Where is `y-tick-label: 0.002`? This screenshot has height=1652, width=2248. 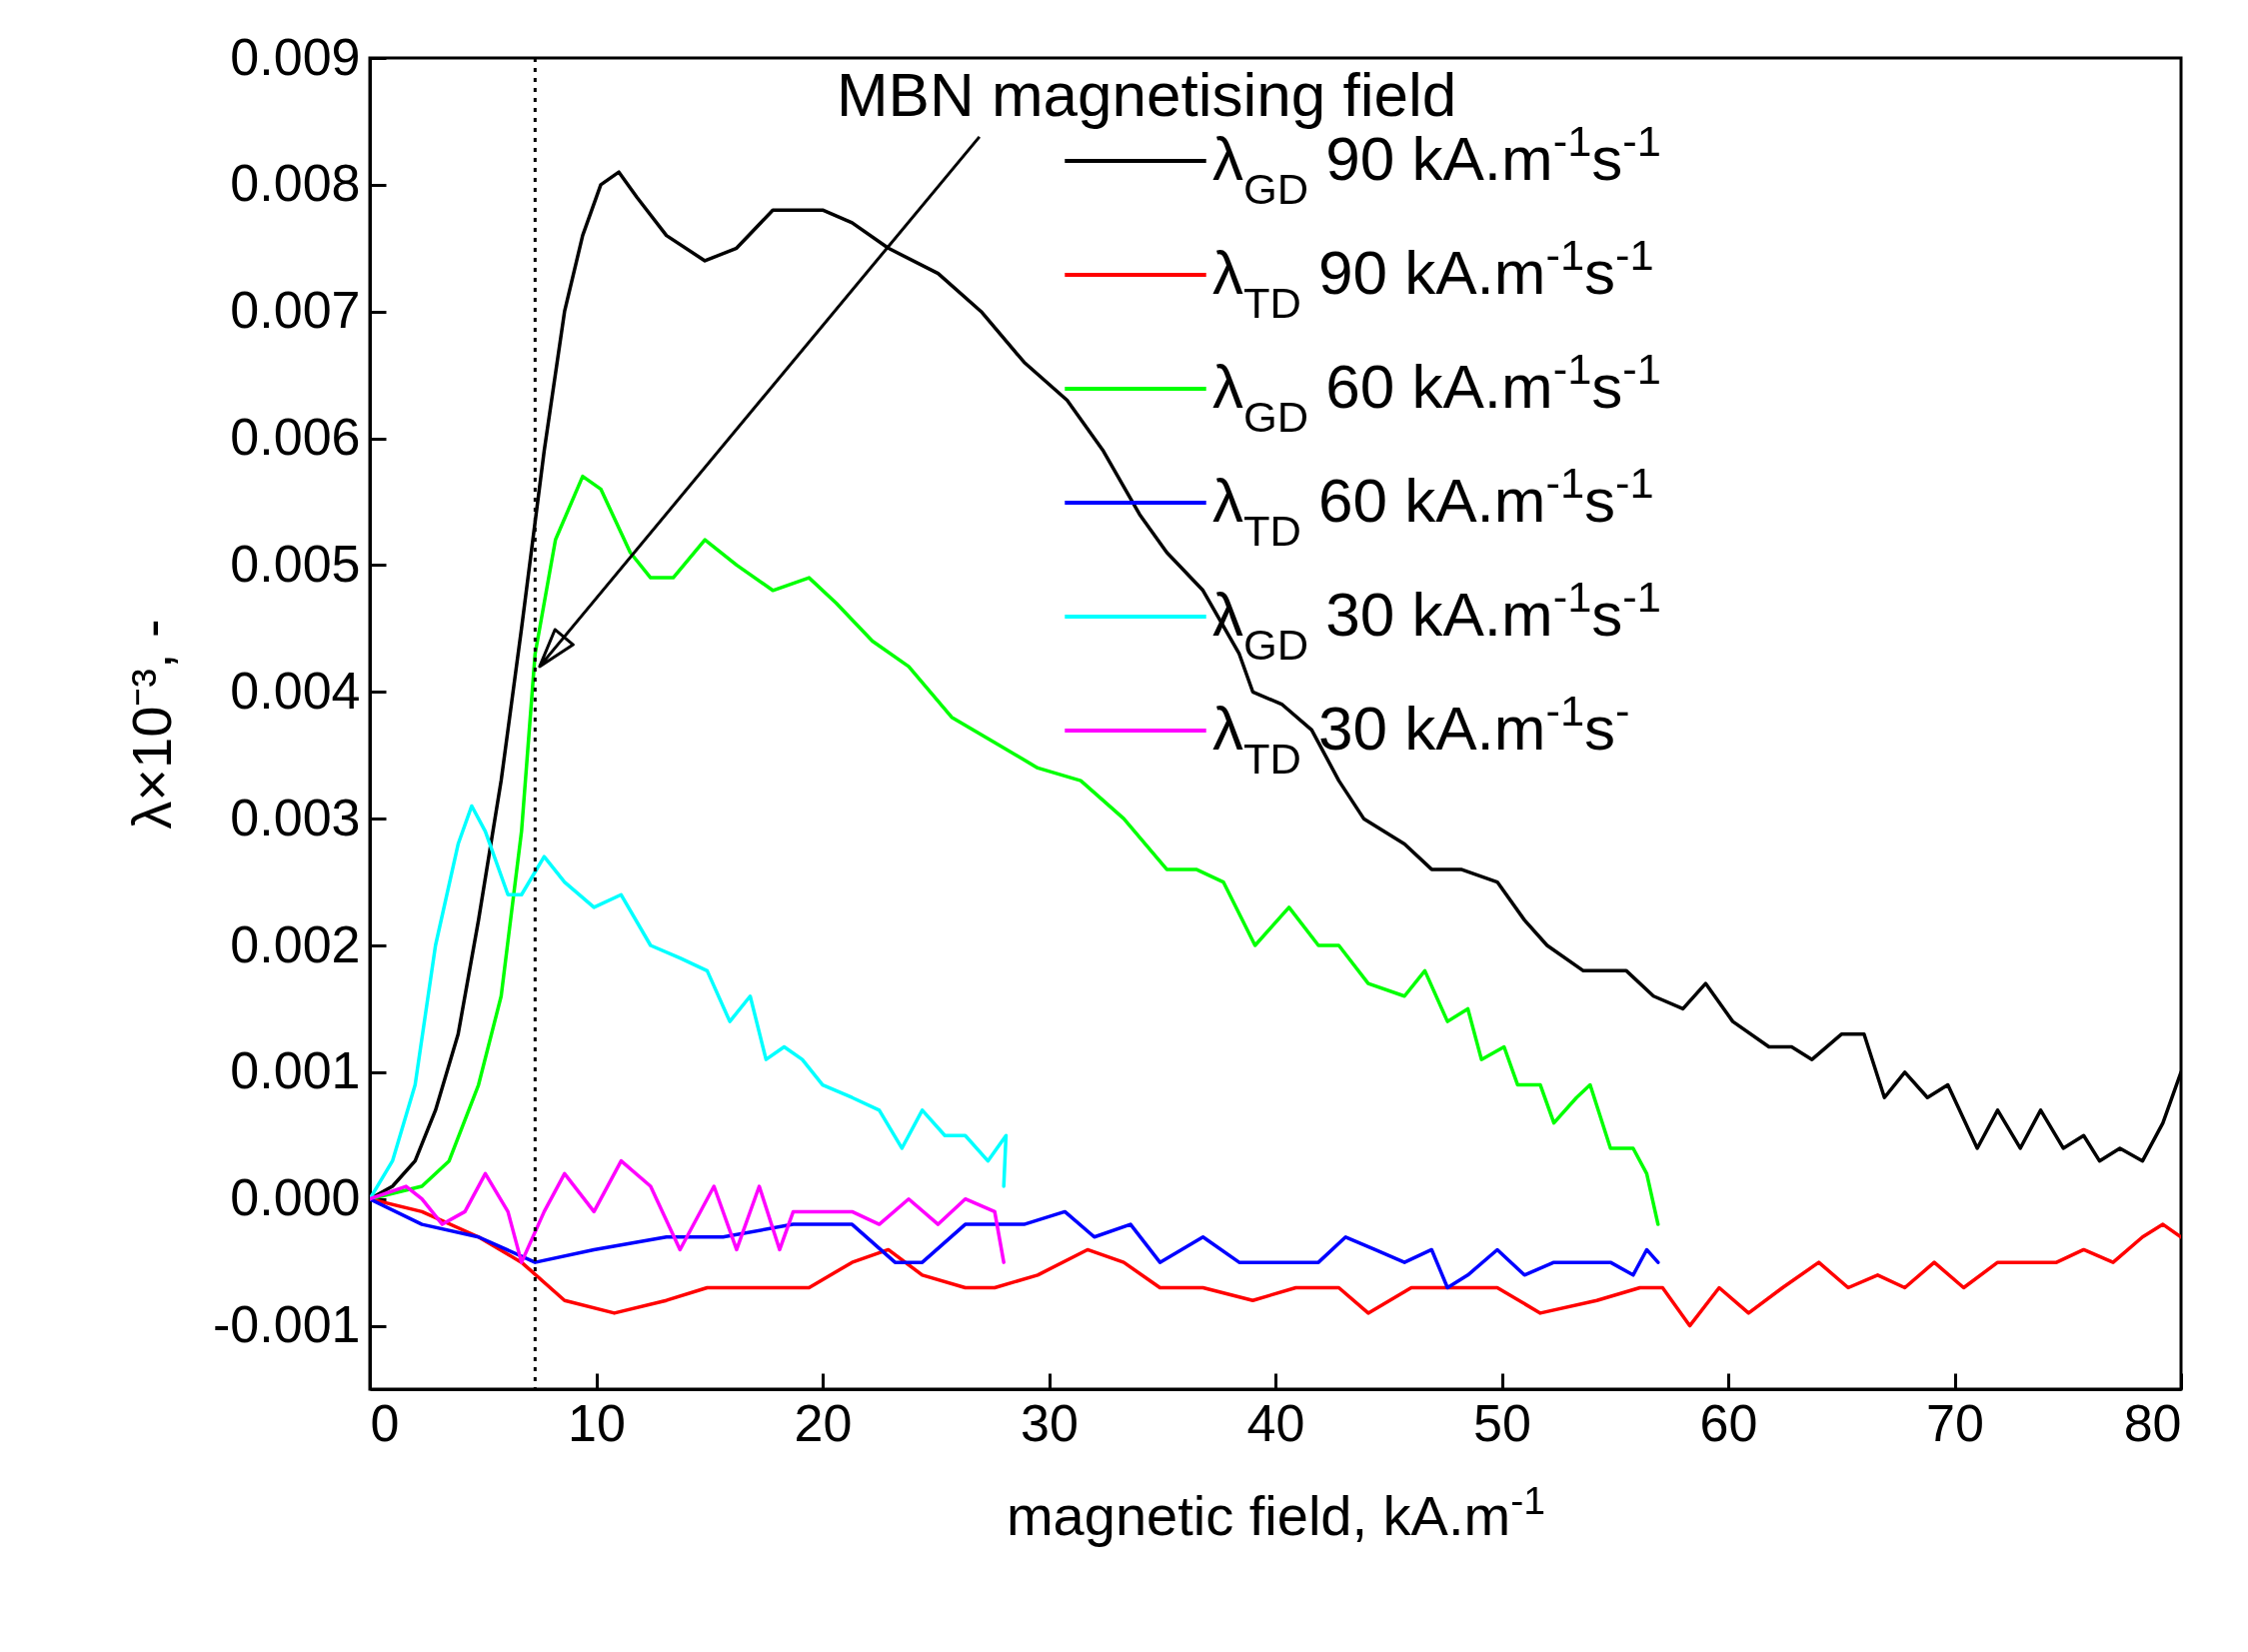
y-tick-label: 0.002 is located at coordinates (295, 943).